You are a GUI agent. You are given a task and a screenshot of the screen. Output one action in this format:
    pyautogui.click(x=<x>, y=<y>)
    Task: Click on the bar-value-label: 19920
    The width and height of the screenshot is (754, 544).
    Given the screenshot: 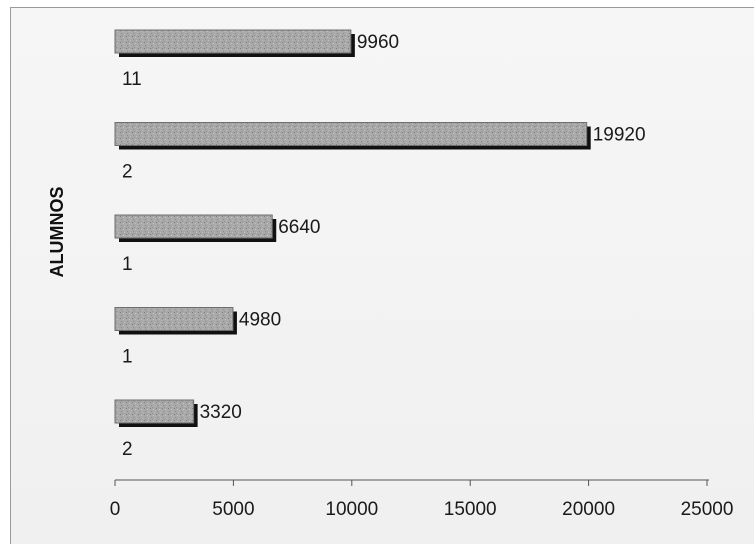 What is the action you would take?
    pyautogui.click(x=619, y=135)
    